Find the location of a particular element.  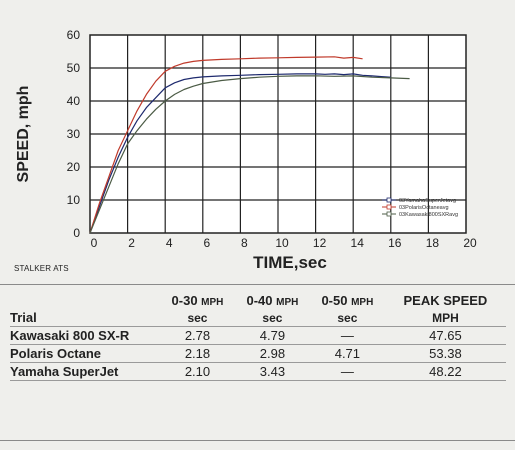

x-tick-label: 2 is located at coordinates (131, 243).